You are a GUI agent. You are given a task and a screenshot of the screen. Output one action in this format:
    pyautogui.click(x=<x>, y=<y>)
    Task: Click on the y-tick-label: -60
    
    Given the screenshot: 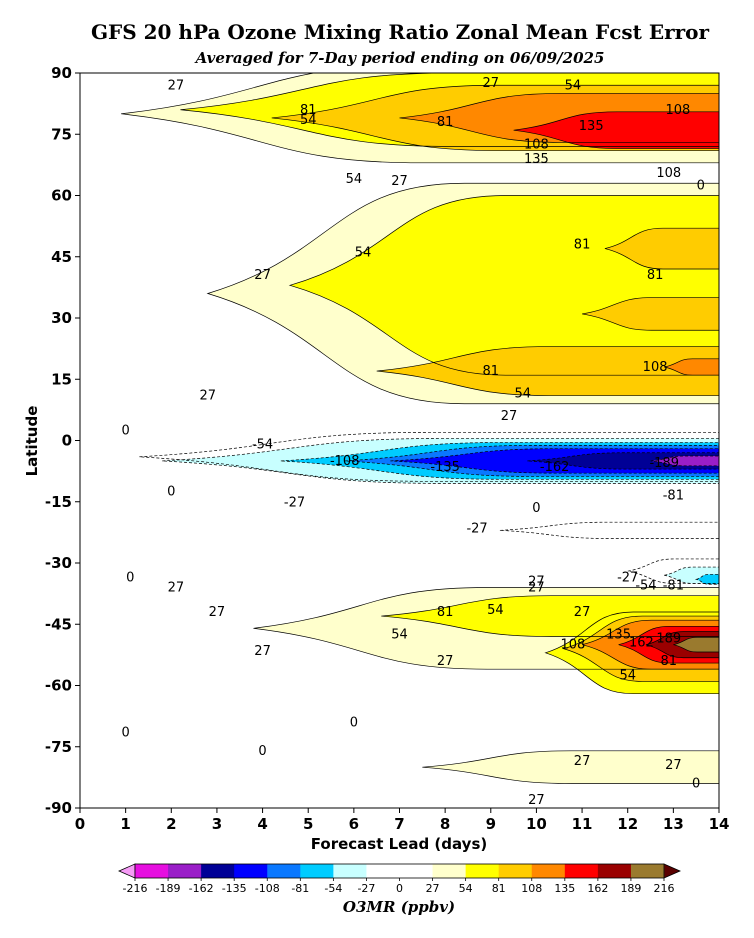 What is the action you would take?
    pyautogui.click(x=58, y=686)
    